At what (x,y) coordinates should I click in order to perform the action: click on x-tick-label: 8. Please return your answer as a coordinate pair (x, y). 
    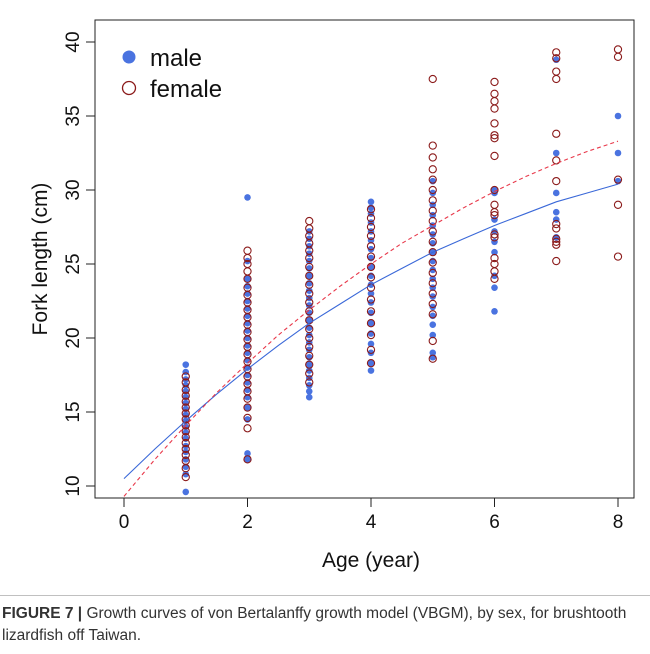
    Looking at the image, I should click on (618, 522).